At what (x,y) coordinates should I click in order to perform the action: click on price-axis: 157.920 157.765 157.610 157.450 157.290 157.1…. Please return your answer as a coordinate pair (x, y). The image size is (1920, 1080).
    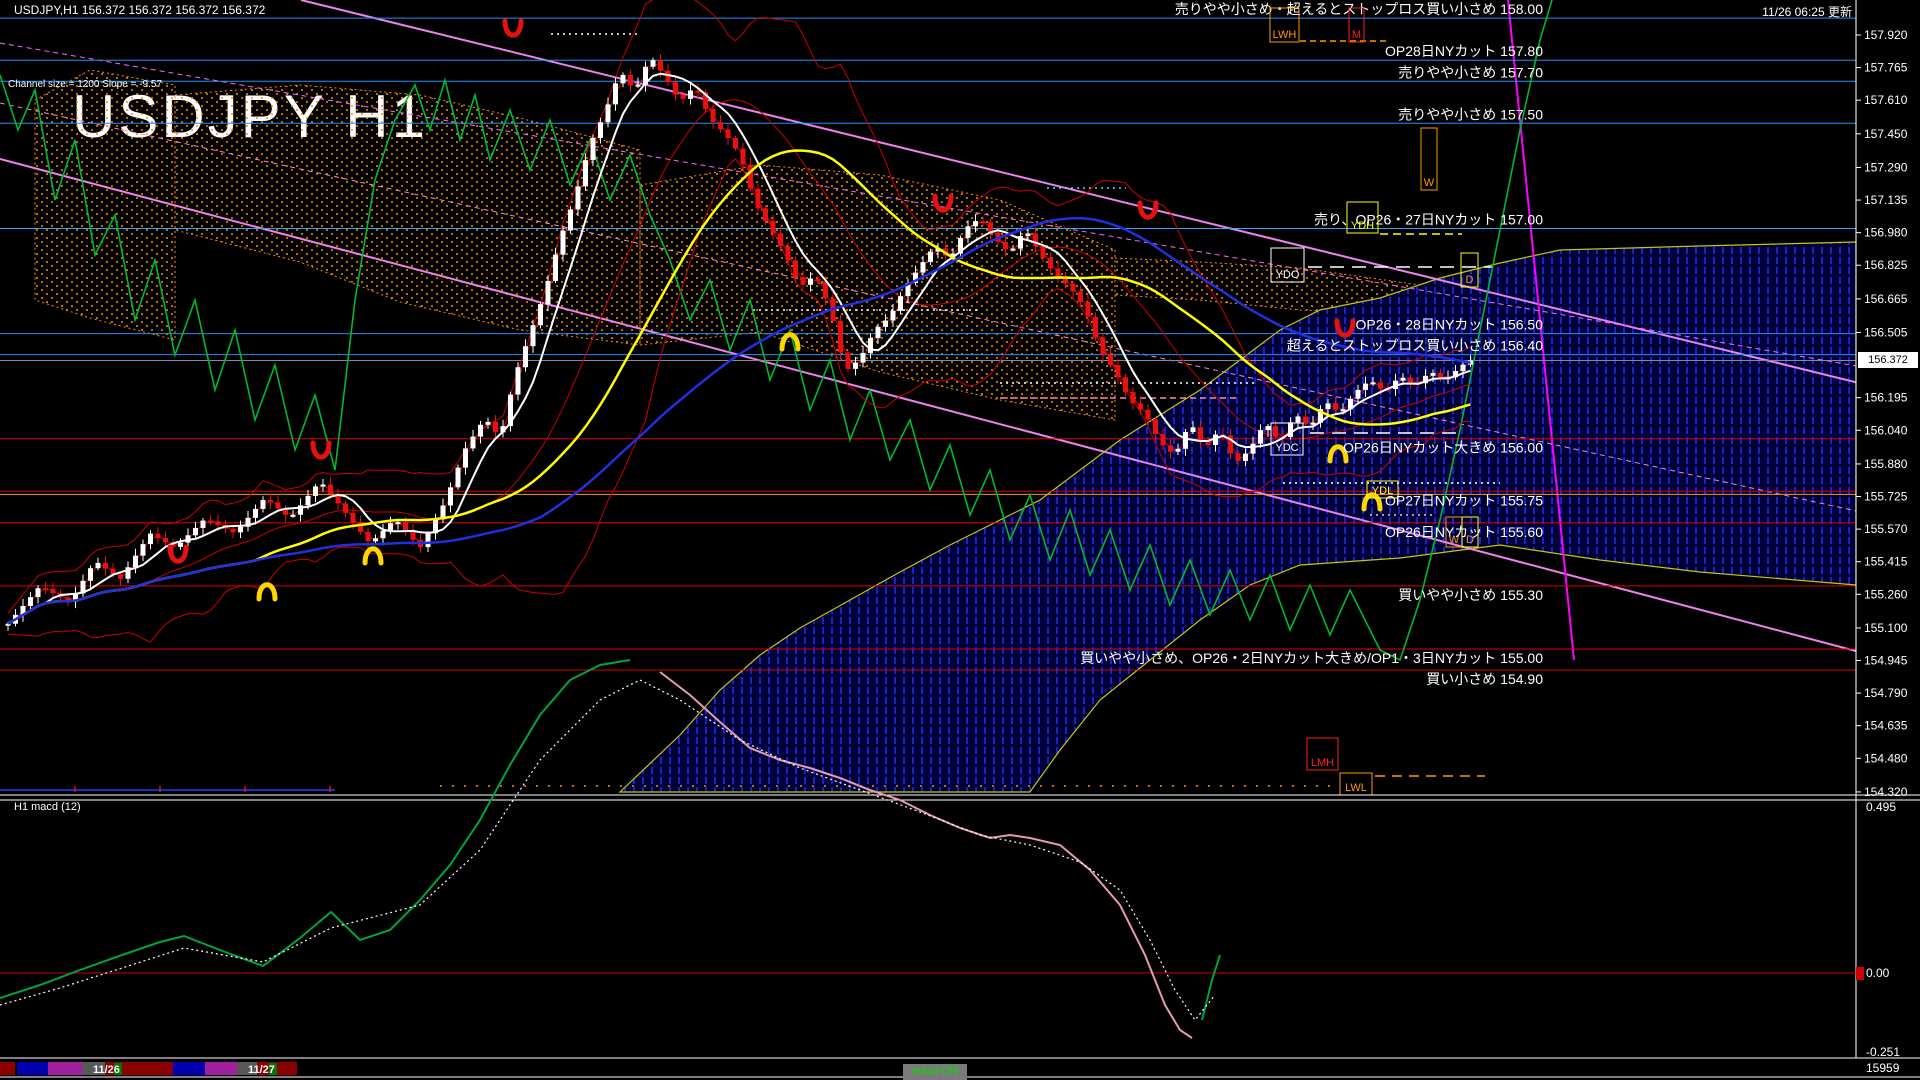
    Looking at the image, I should click on (1881, 529).